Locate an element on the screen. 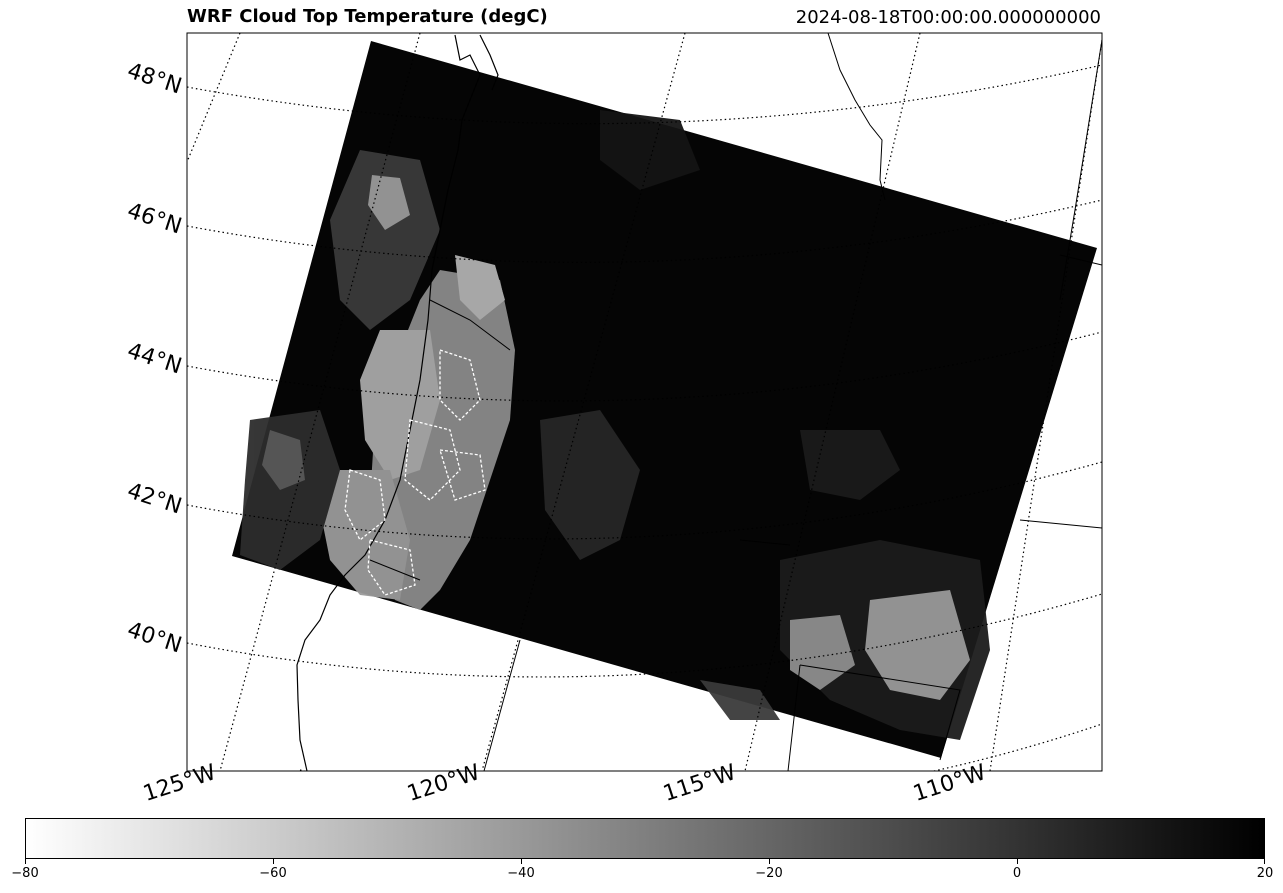 Image resolution: width=1283 pixels, height=893 pixels. colorbar-tick-label: 0 is located at coordinates (1017, 873).